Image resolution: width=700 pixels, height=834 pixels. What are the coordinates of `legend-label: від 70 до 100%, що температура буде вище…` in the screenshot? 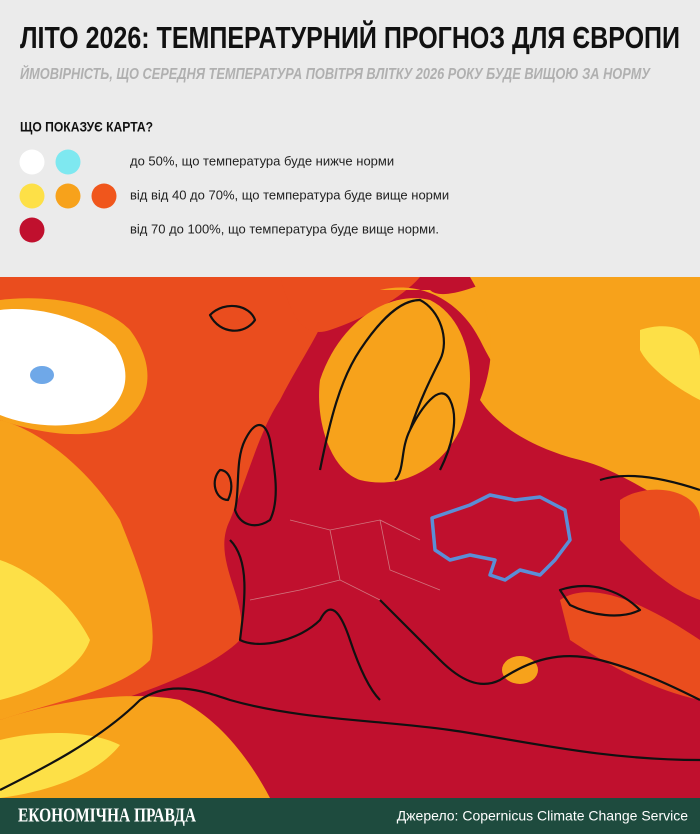 It's located at (284, 228).